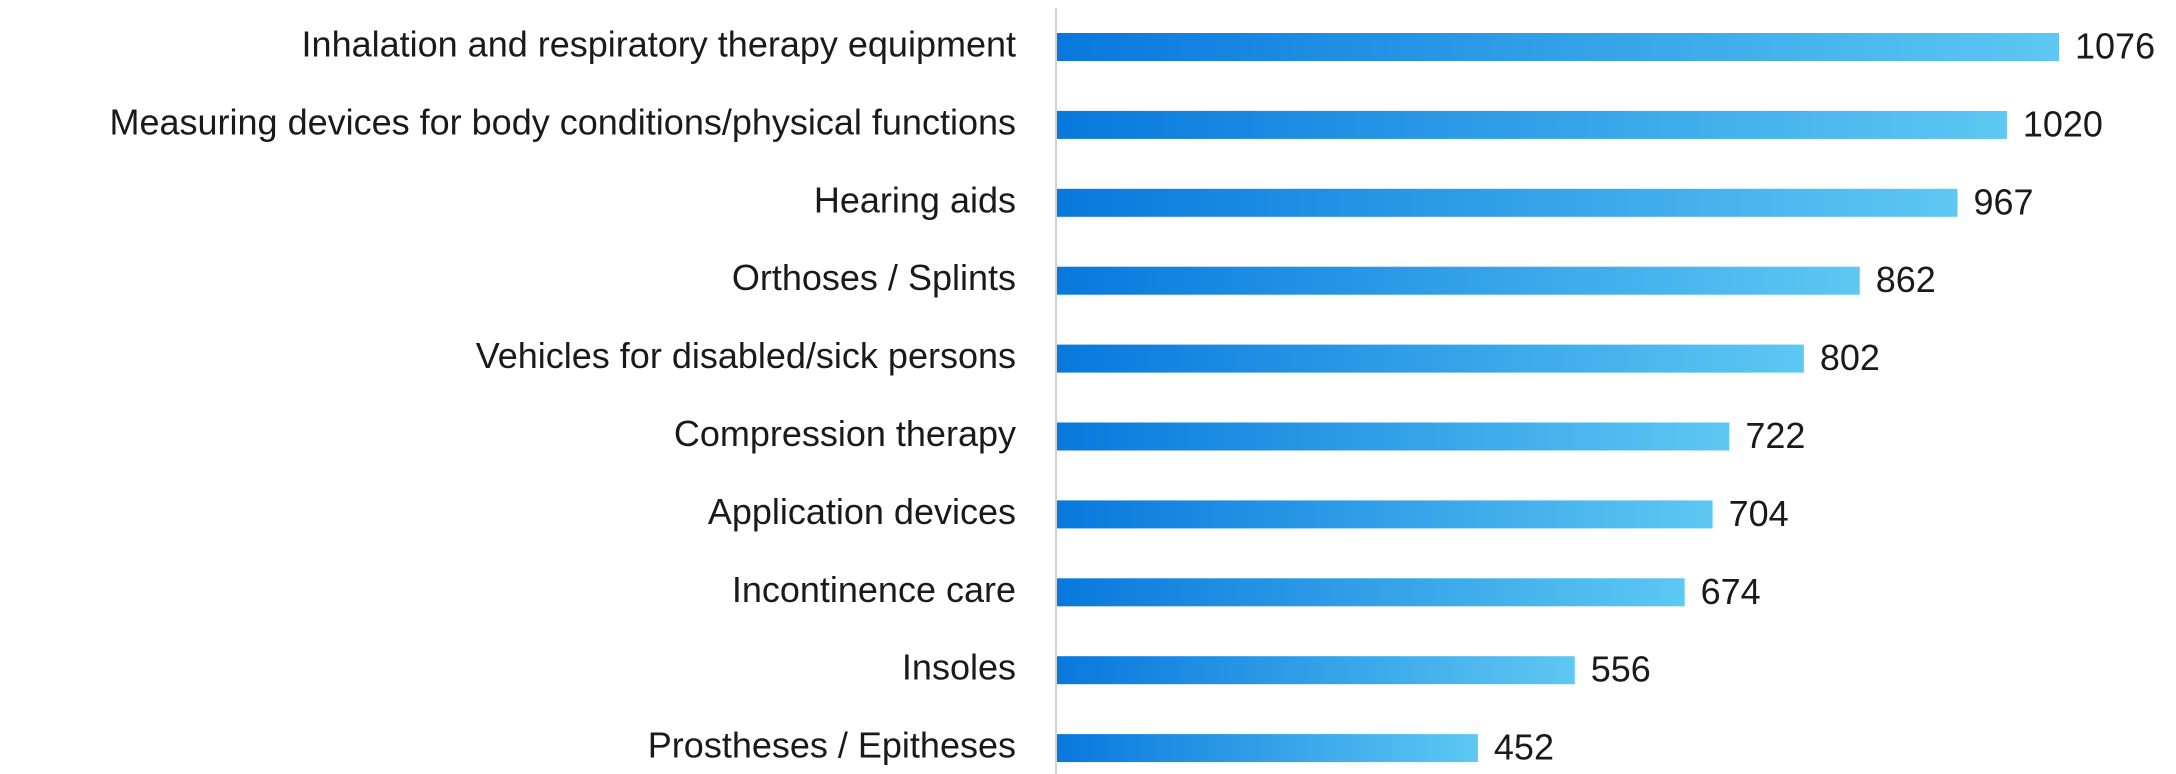  What do you see at coordinates (1850, 357) in the screenshot?
I see `value-label: 802` at bounding box center [1850, 357].